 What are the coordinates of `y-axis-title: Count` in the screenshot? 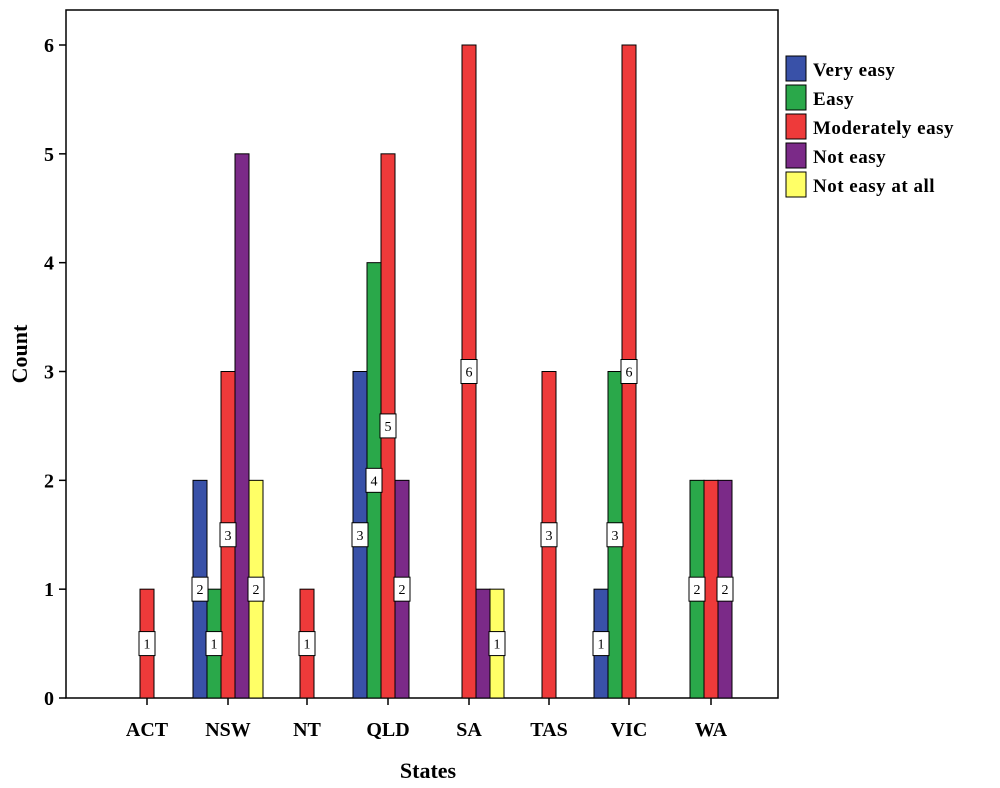 It's located at (19, 353).